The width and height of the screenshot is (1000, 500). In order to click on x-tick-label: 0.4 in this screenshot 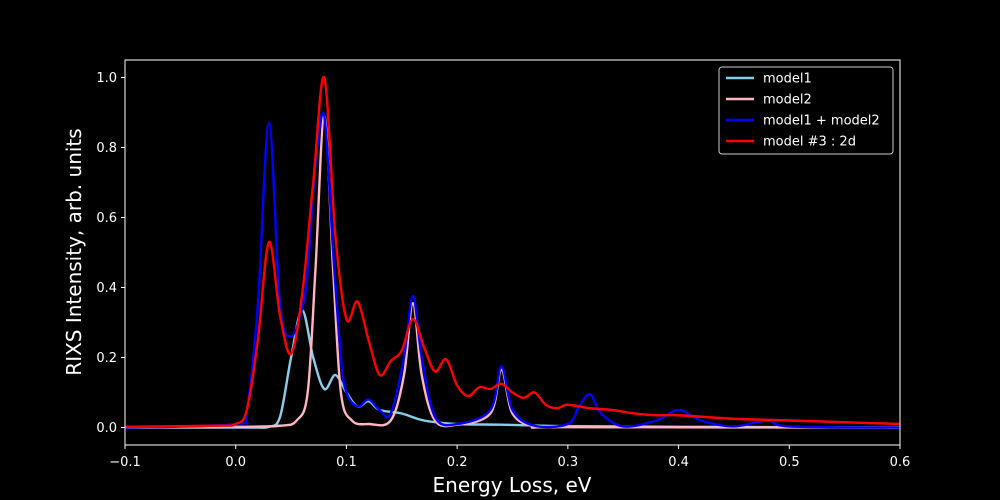, I will do `click(678, 462)`.